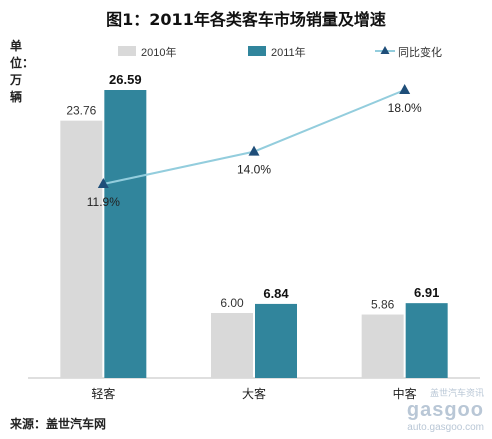  Describe the element at coordinates (405, 393) in the screenshot. I see `category-label: 中客` at that location.